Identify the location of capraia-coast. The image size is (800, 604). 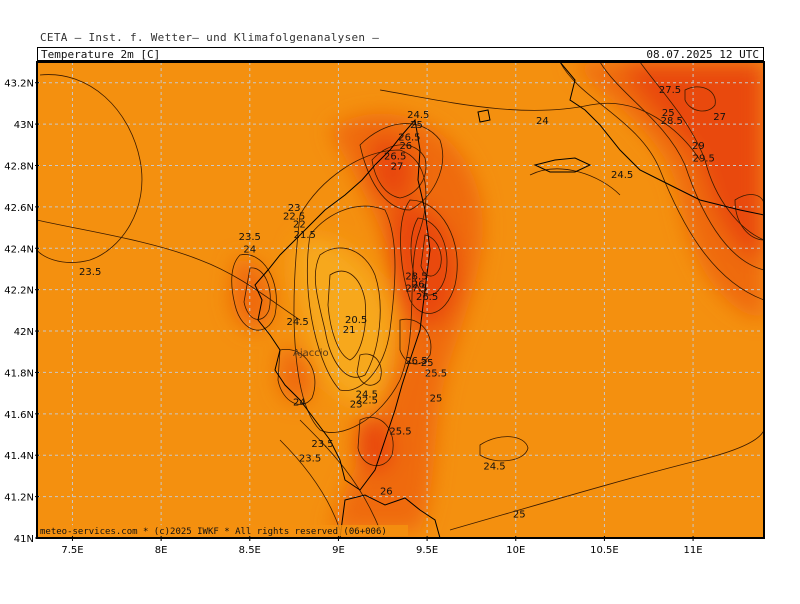
(484, 116).